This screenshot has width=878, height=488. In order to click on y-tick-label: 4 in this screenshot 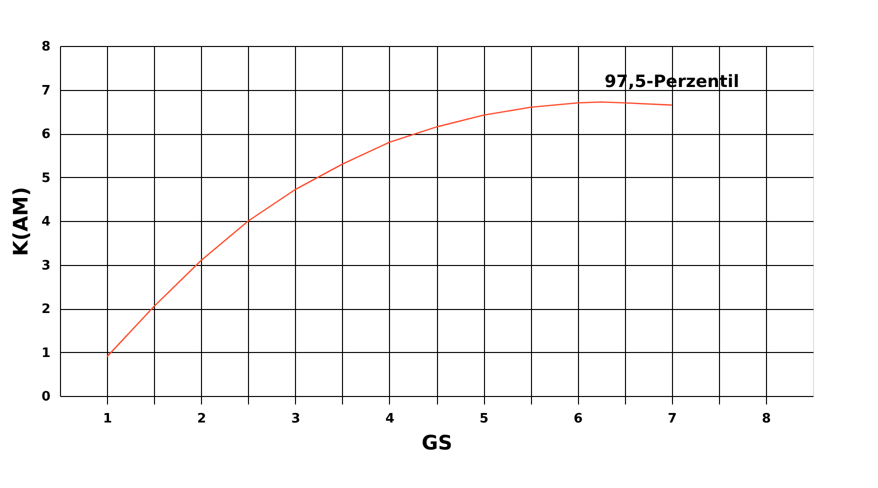, I will do `click(45, 222)`.